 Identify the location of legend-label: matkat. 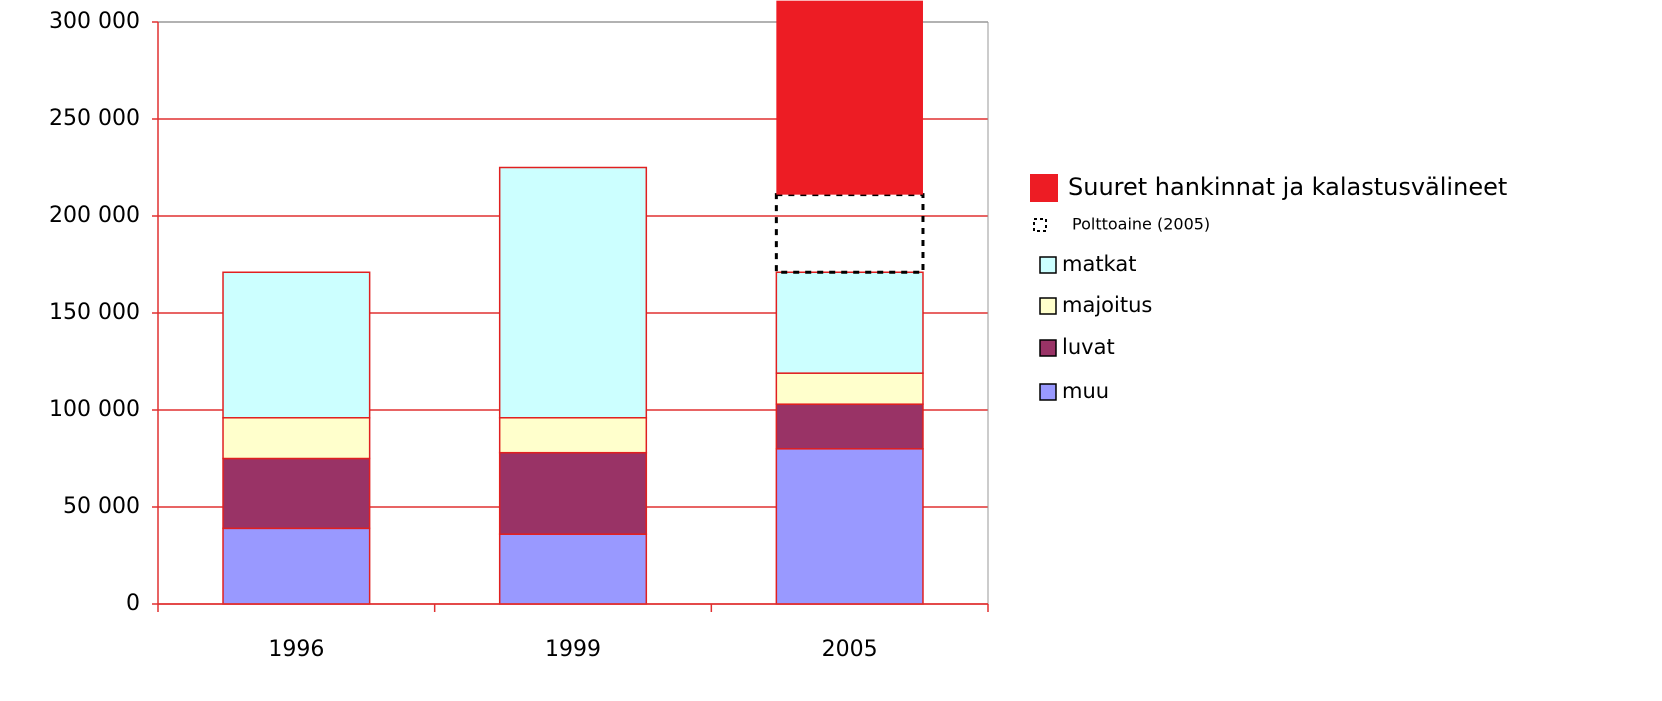
(1099, 264).